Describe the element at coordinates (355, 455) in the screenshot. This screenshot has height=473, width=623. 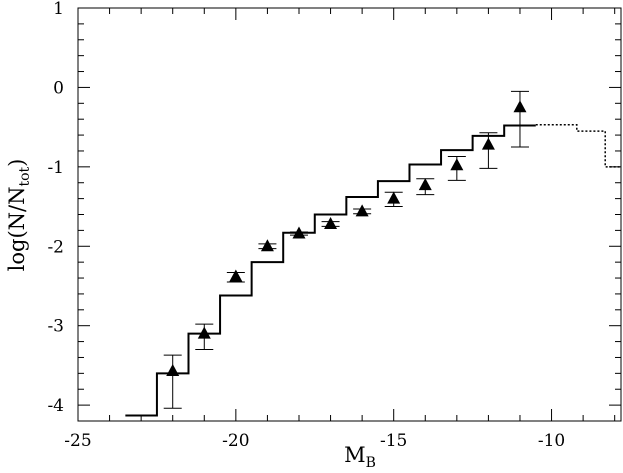
I see `x-label-main: M` at that location.